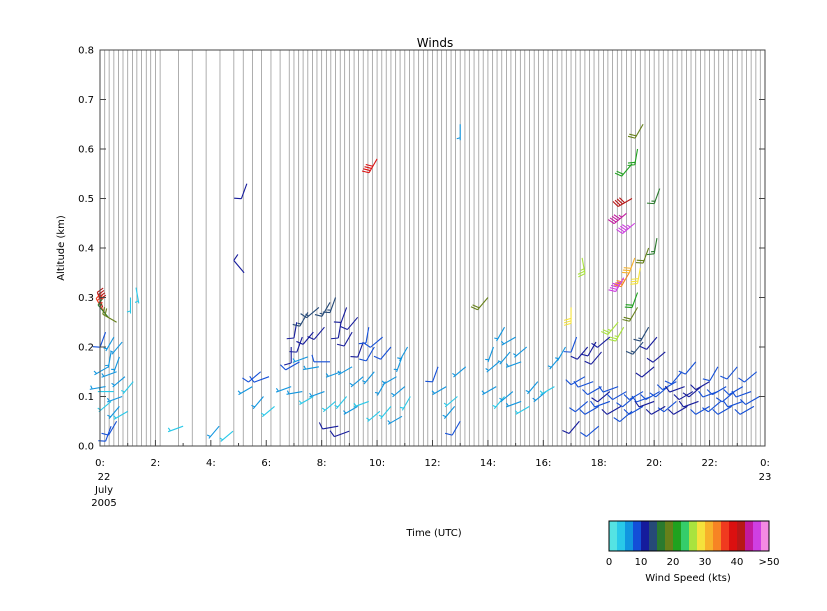 The image size is (827, 611). What do you see at coordinates (104, 477) in the screenshot?
I see `start-date-line: 22` at bounding box center [104, 477].